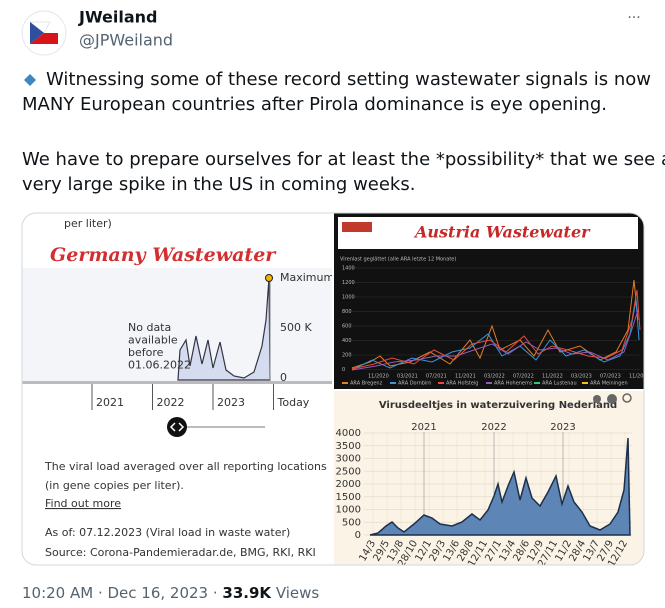 The image size is (665, 608). What do you see at coordinates (348, 459) in the screenshot?
I see `y-tick-label: 3000` at bounding box center [348, 459].